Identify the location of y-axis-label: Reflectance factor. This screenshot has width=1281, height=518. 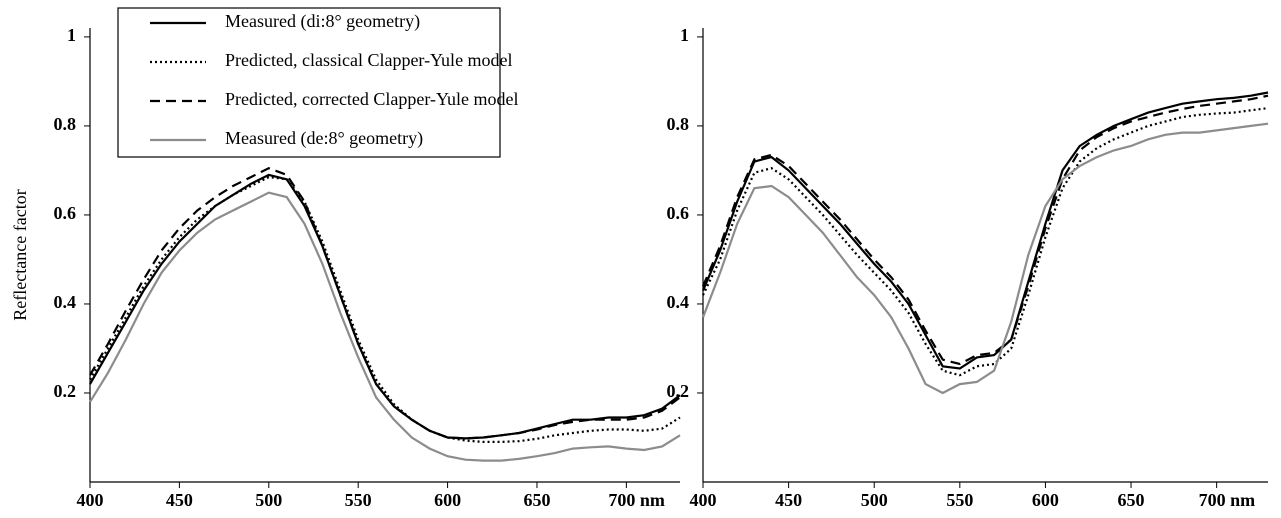
(20, 254).